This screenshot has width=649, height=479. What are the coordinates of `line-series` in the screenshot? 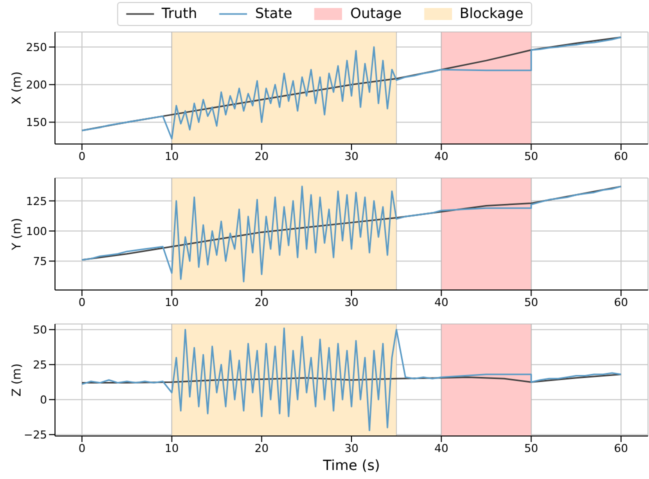 It's located at (351, 379).